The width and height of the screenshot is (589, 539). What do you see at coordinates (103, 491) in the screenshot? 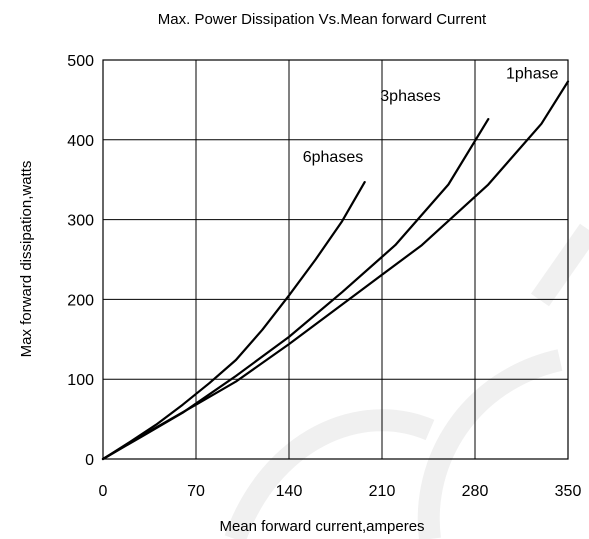
I see `x-tick-label: 0` at bounding box center [103, 491].